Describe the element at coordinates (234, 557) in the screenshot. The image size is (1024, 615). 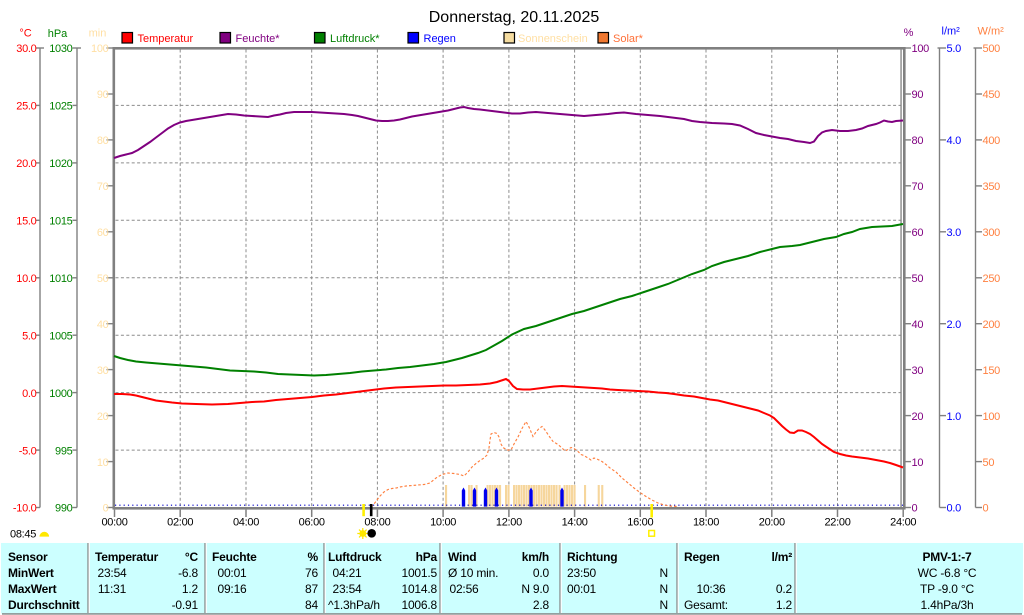
I see `svg-text: Feuchte` at that location.